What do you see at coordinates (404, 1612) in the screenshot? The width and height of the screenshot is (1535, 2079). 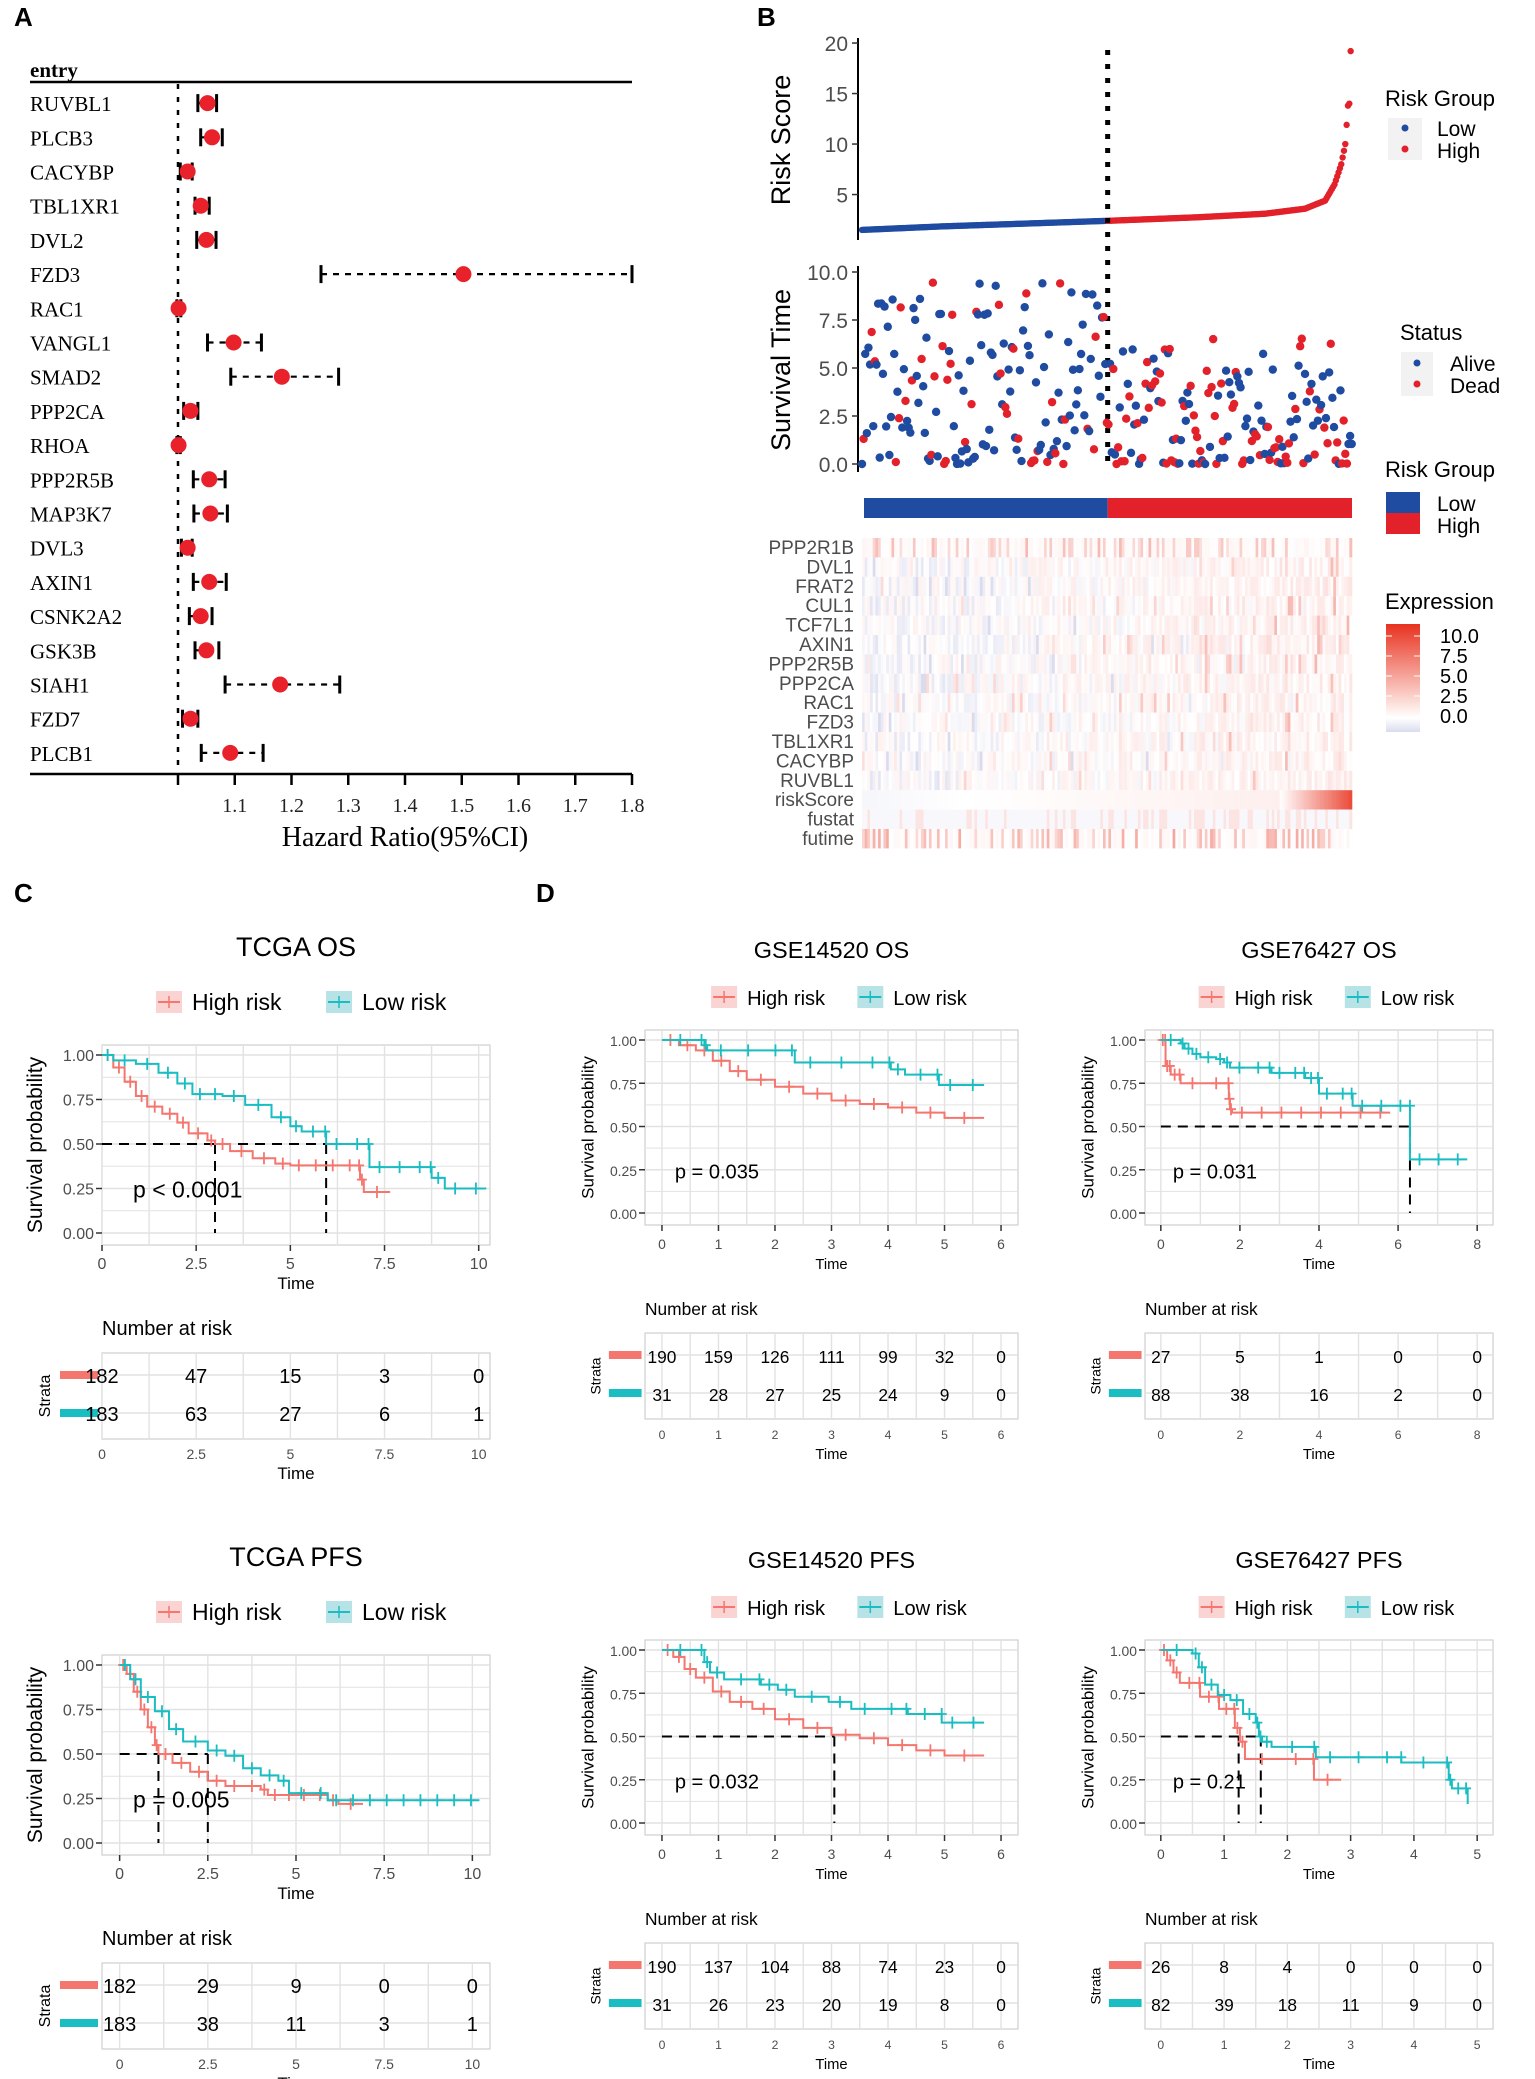 I see `km-legend-low-risk: Low risk` at bounding box center [404, 1612].